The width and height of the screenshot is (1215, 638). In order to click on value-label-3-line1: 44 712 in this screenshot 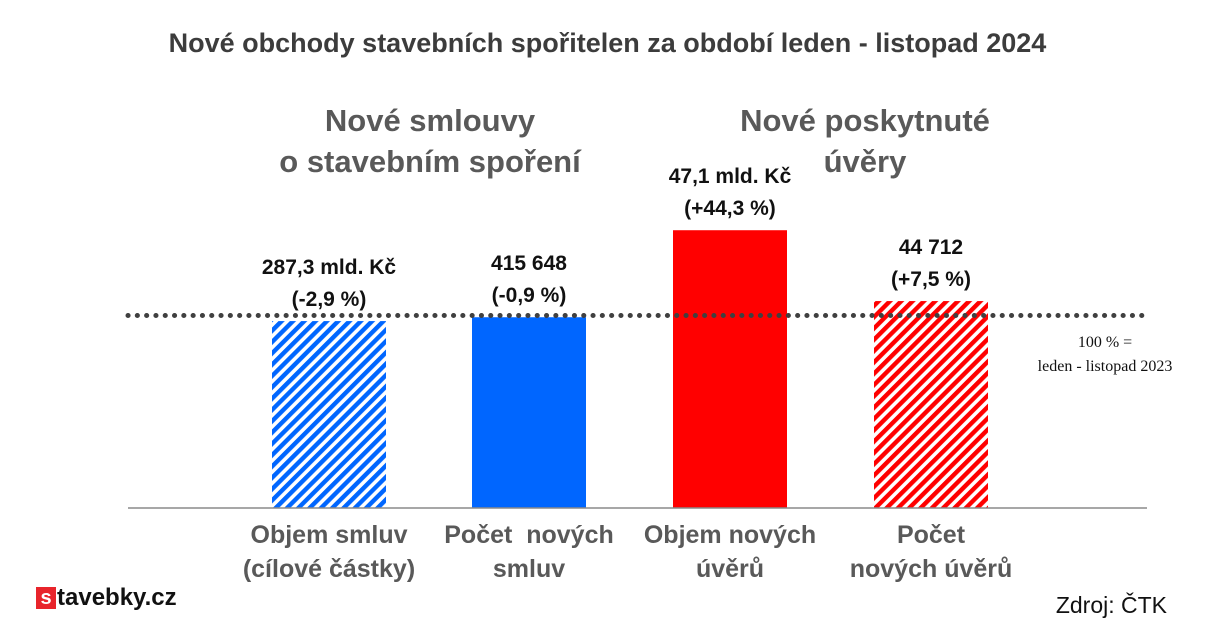, I will do `click(931, 248)`.